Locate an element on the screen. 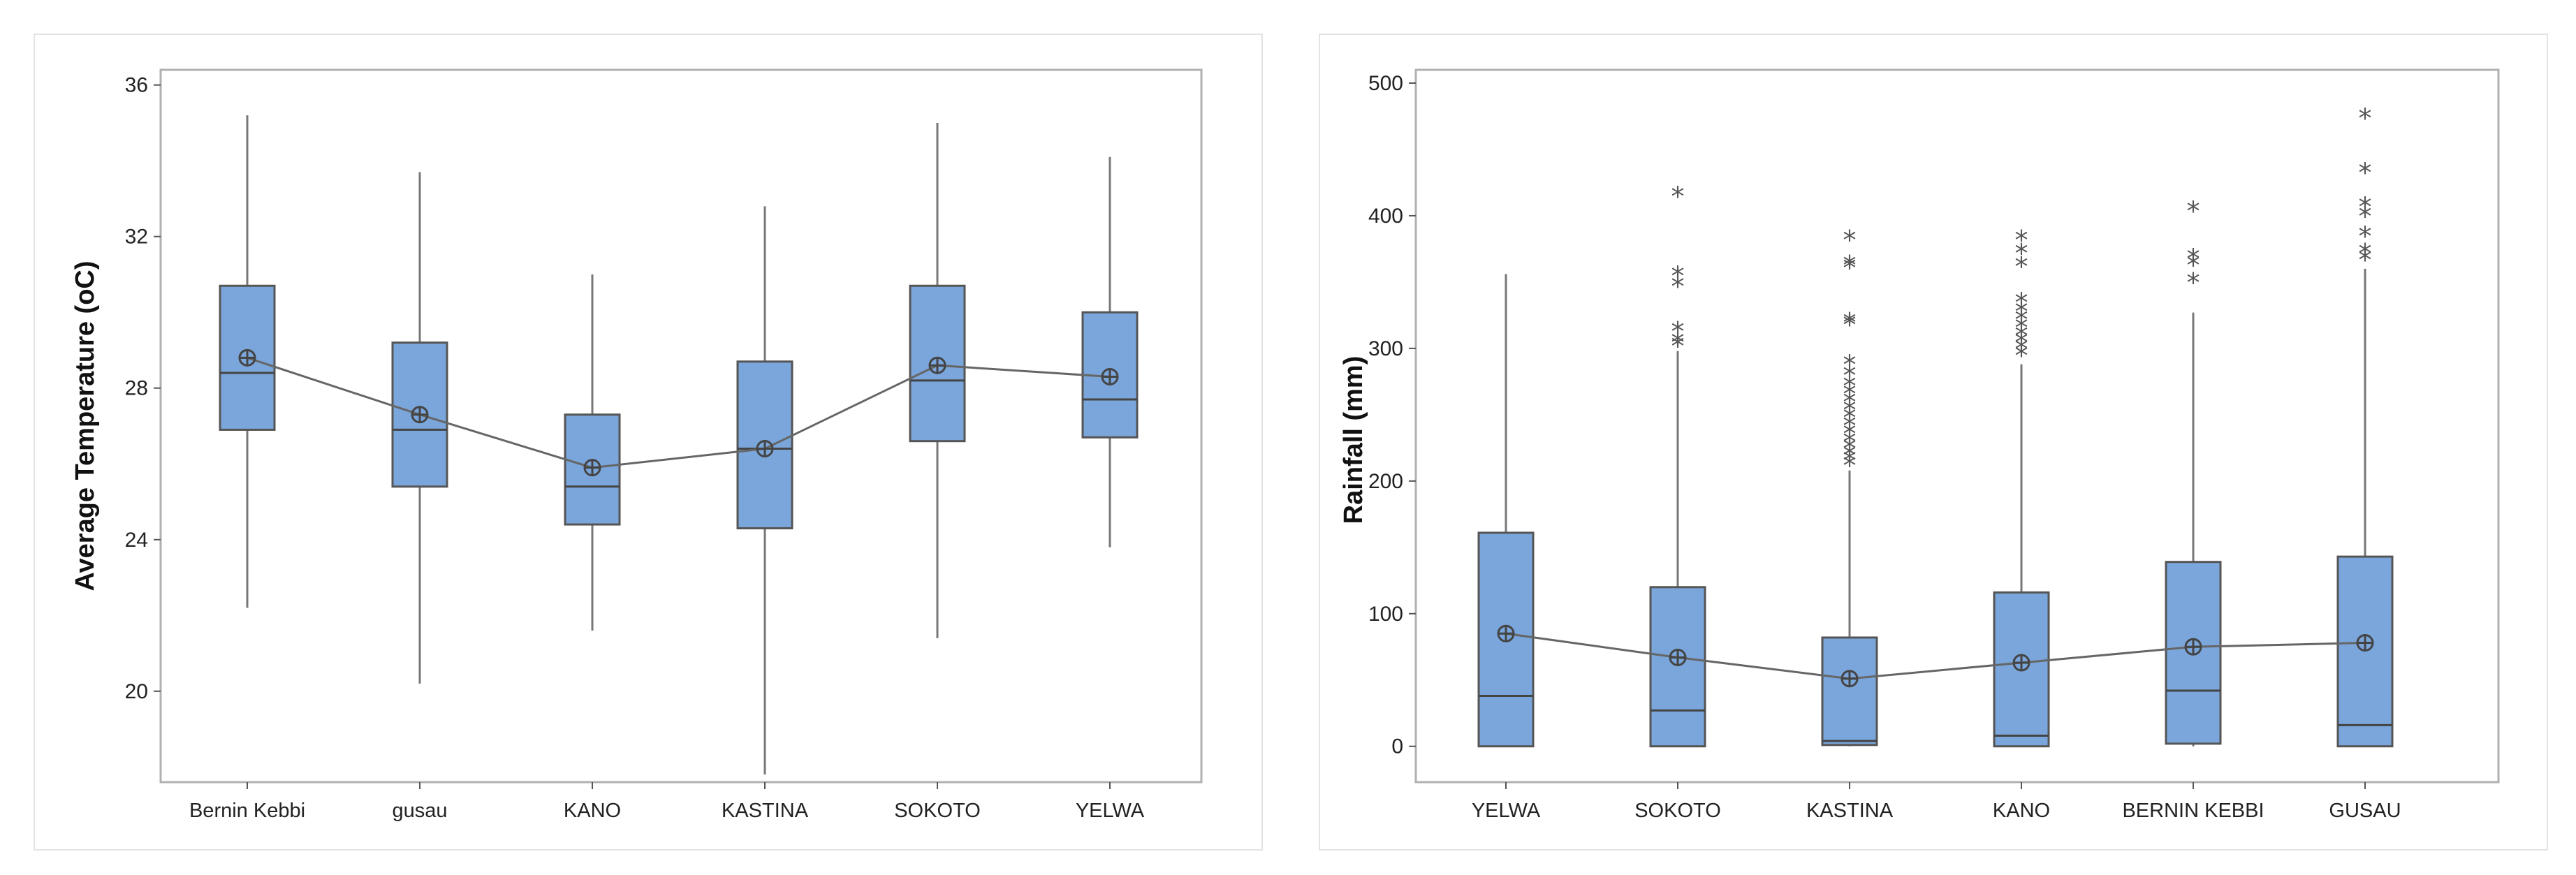 This screenshot has height=875, width=2576. y-tick-label: 24 is located at coordinates (136, 540).